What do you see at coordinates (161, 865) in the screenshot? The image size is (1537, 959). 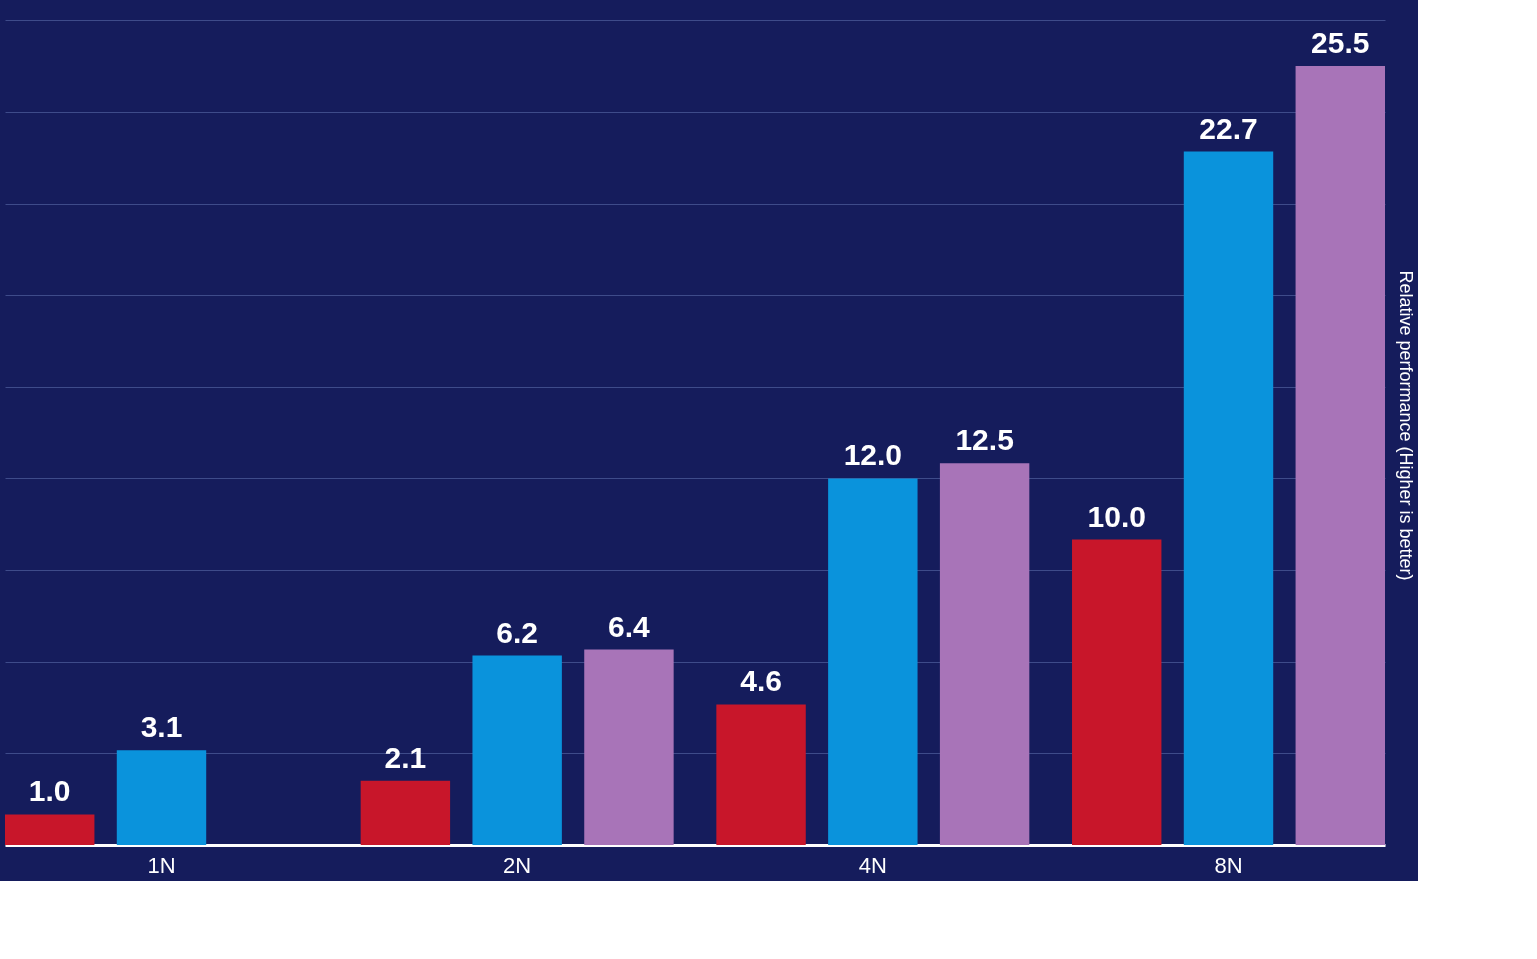 I see `x-tick-label: 1N` at bounding box center [161, 865].